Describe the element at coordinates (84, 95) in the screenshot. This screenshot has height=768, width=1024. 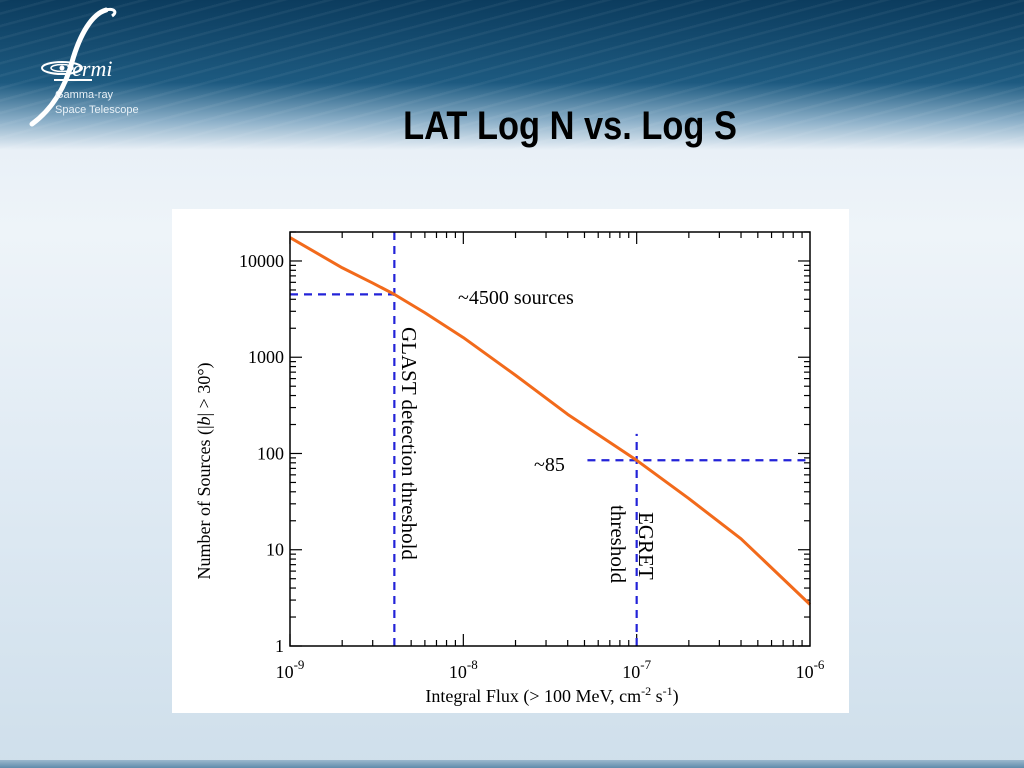
I see `logo-subtitle-line1: Gamma-ray` at that location.